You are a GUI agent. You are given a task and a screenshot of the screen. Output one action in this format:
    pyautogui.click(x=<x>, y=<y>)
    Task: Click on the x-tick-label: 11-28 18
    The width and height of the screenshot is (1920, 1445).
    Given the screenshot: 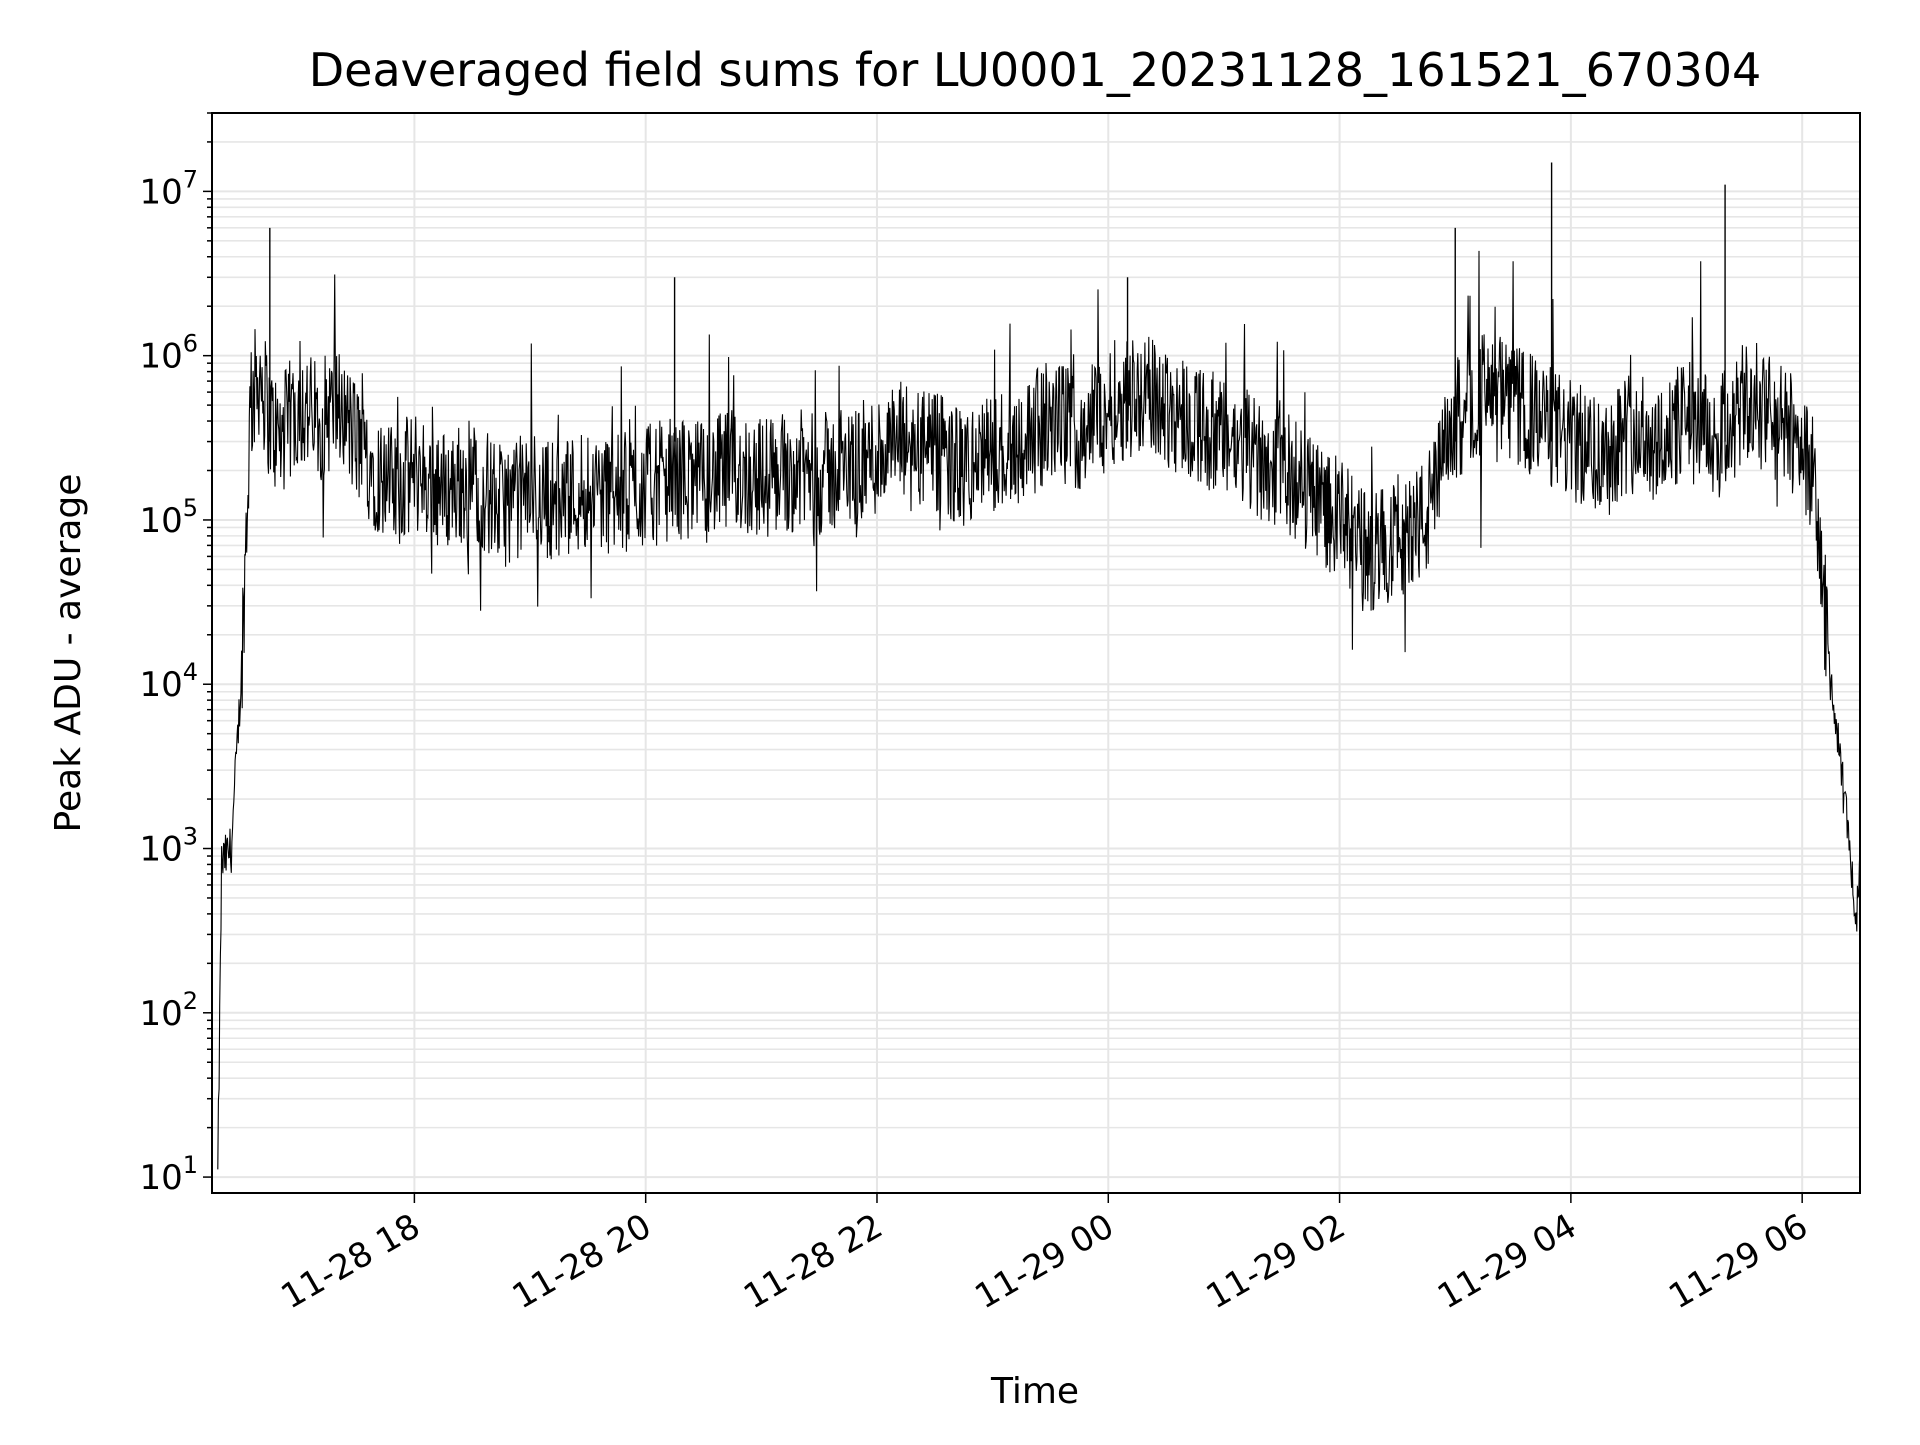 What is the action you would take?
    pyautogui.click(x=350, y=1261)
    